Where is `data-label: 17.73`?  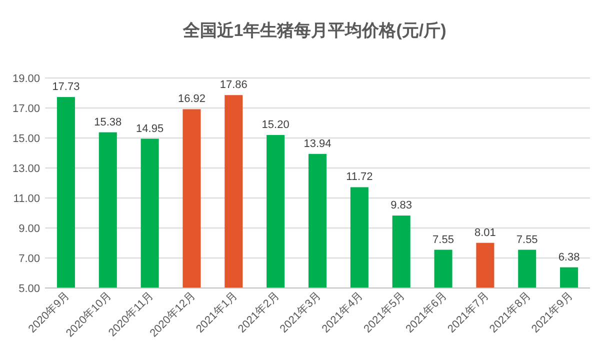
data-label: 17.73 is located at coordinates (66, 87).